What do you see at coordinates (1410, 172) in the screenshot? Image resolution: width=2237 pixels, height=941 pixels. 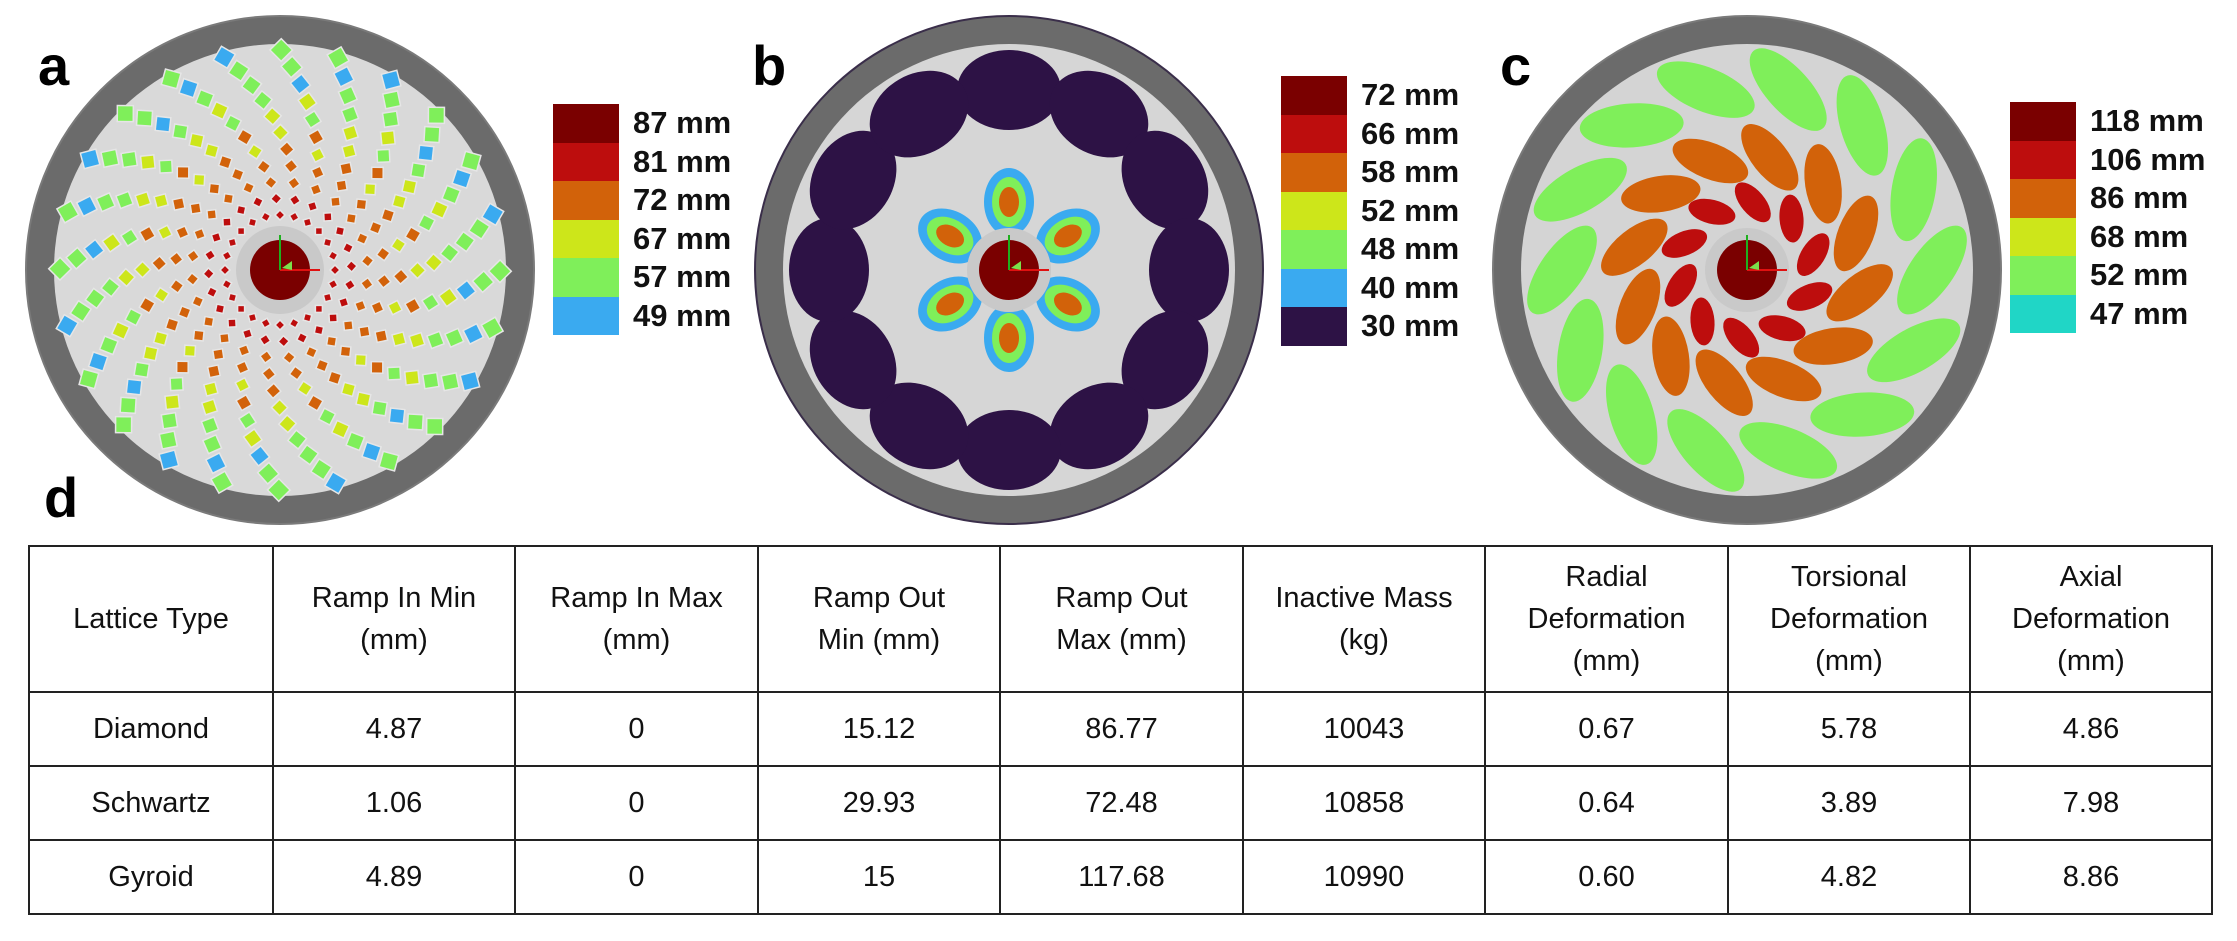 I see `legend-label: 58 mm` at bounding box center [1410, 172].